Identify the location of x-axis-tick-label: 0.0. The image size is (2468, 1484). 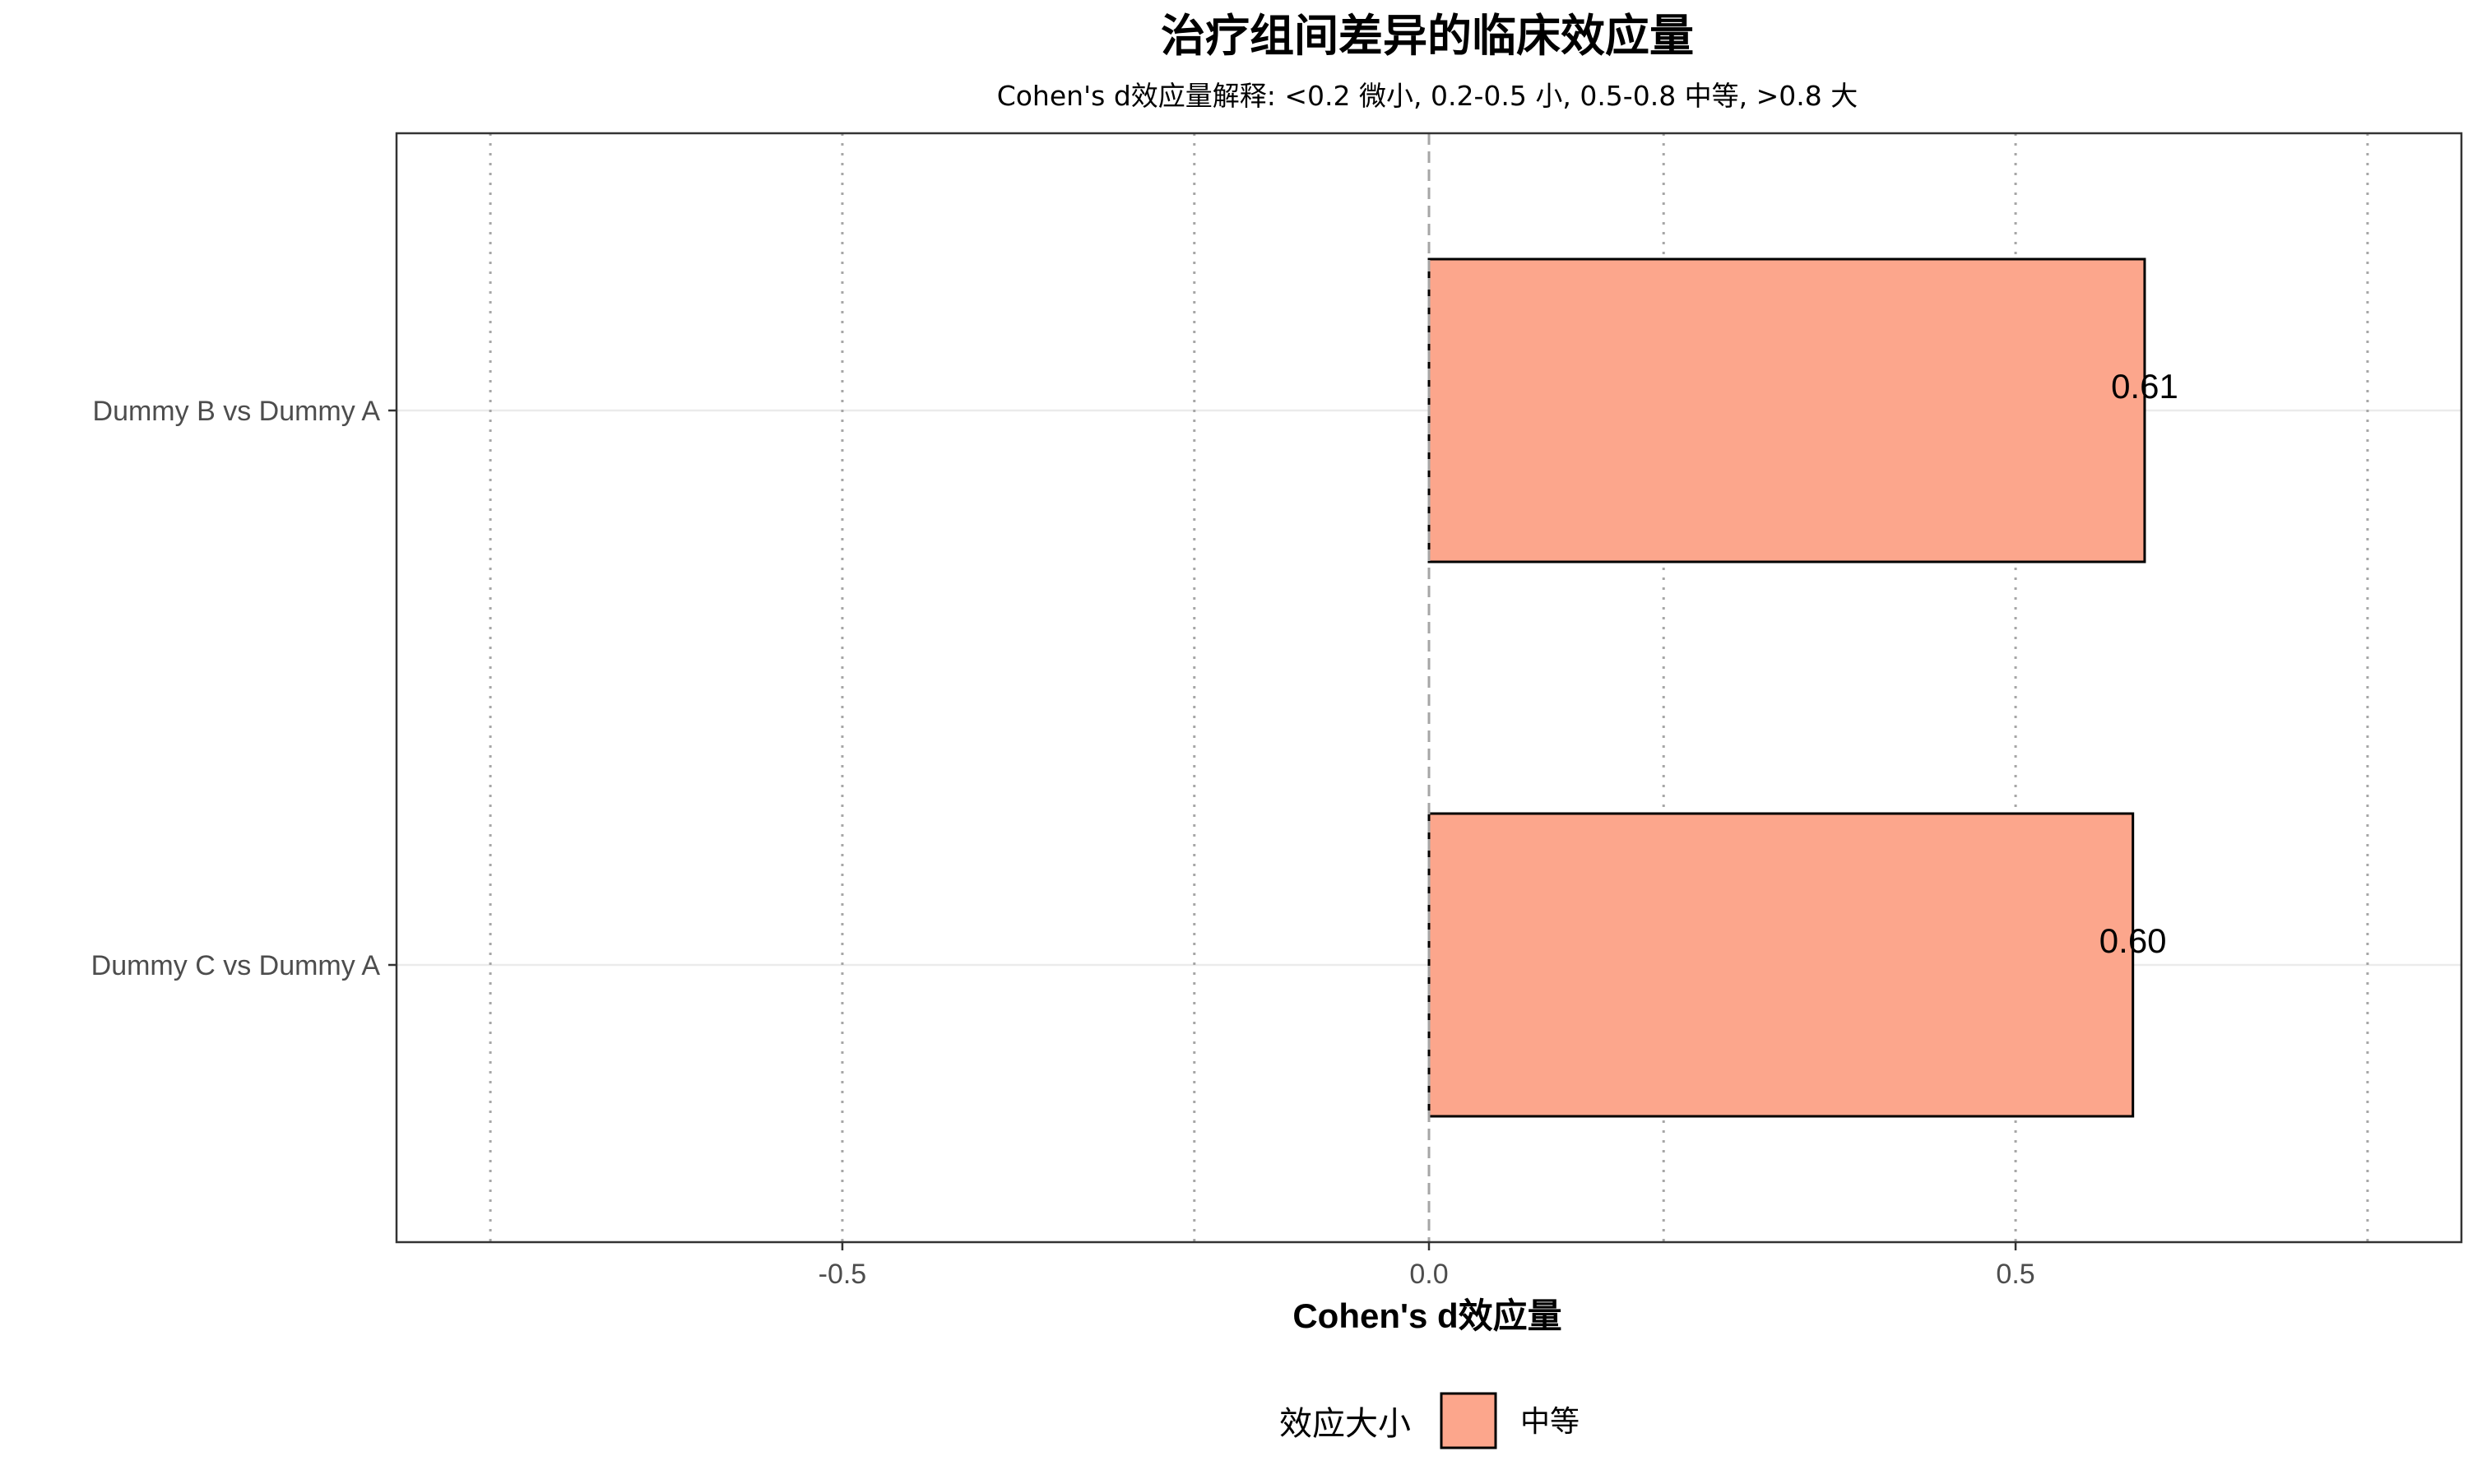
(1428, 1274).